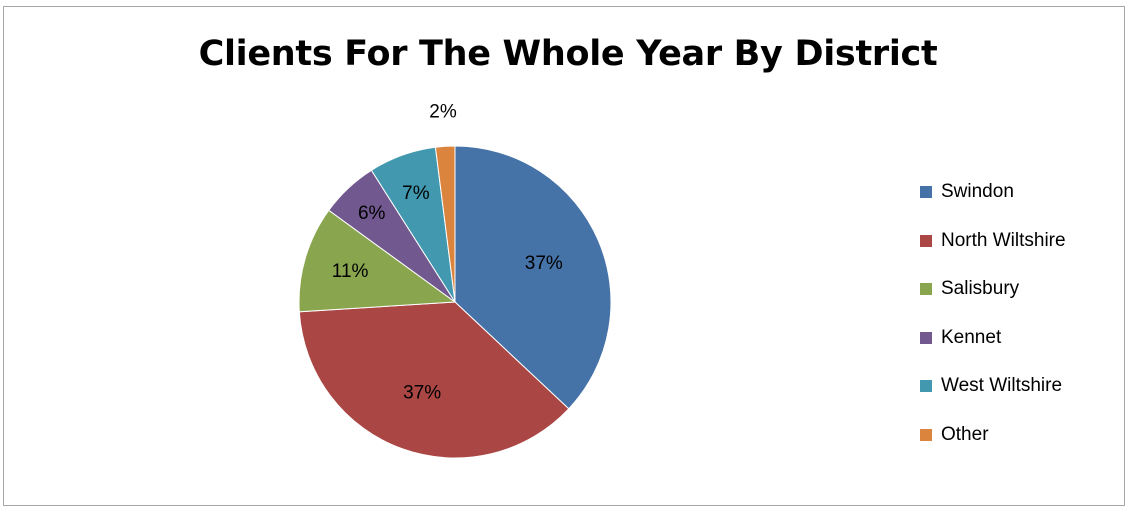 The width and height of the screenshot is (1130, 510). I want to click on slice-data-label: 2%, so click(443, 112).